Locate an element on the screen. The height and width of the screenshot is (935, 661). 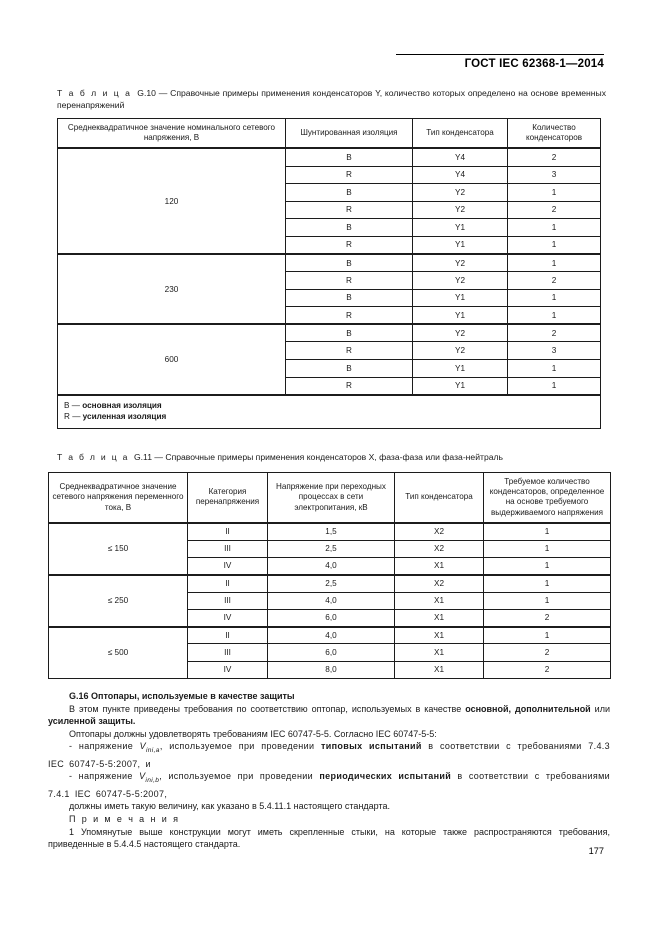
footnote-key-b: B is located at coordinates (67, 405).